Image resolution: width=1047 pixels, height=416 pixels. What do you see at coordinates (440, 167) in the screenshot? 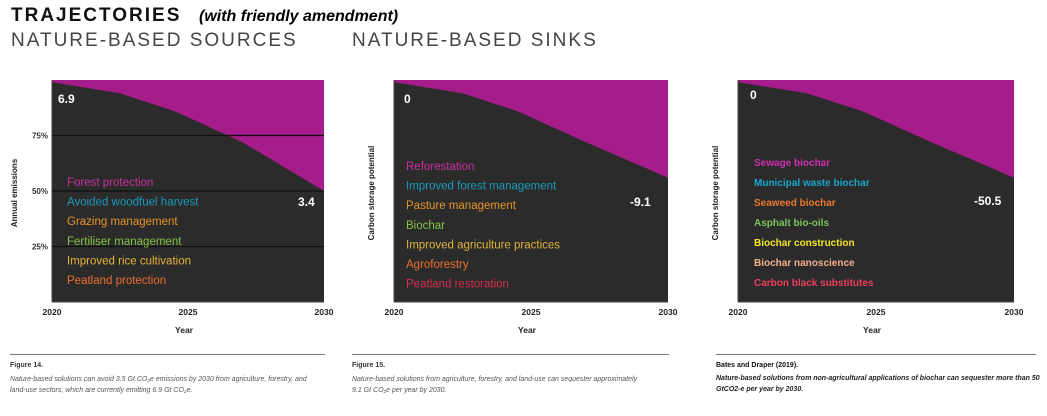
I see `legend-label-reforestation: Reforestation` at bounding box center [440, 167].